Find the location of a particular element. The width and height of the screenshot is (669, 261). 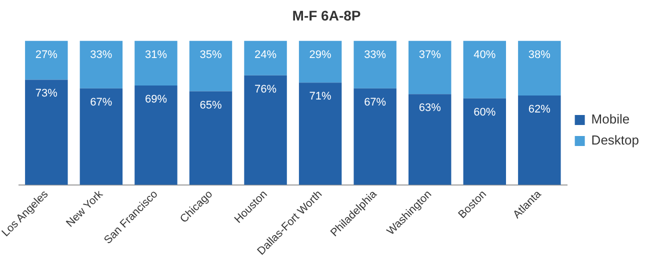

data-label: 27% is located at coordinates (46, 54).